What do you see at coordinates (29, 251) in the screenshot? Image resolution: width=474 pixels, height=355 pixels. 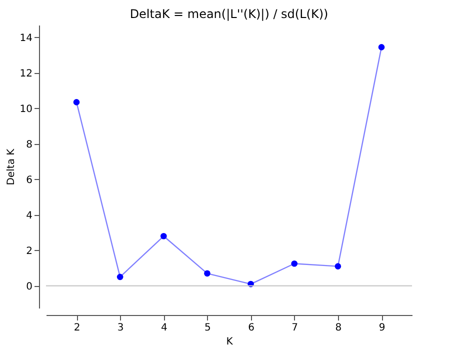 I see `y-tick-label: 2` at bounding box center [29, 251].